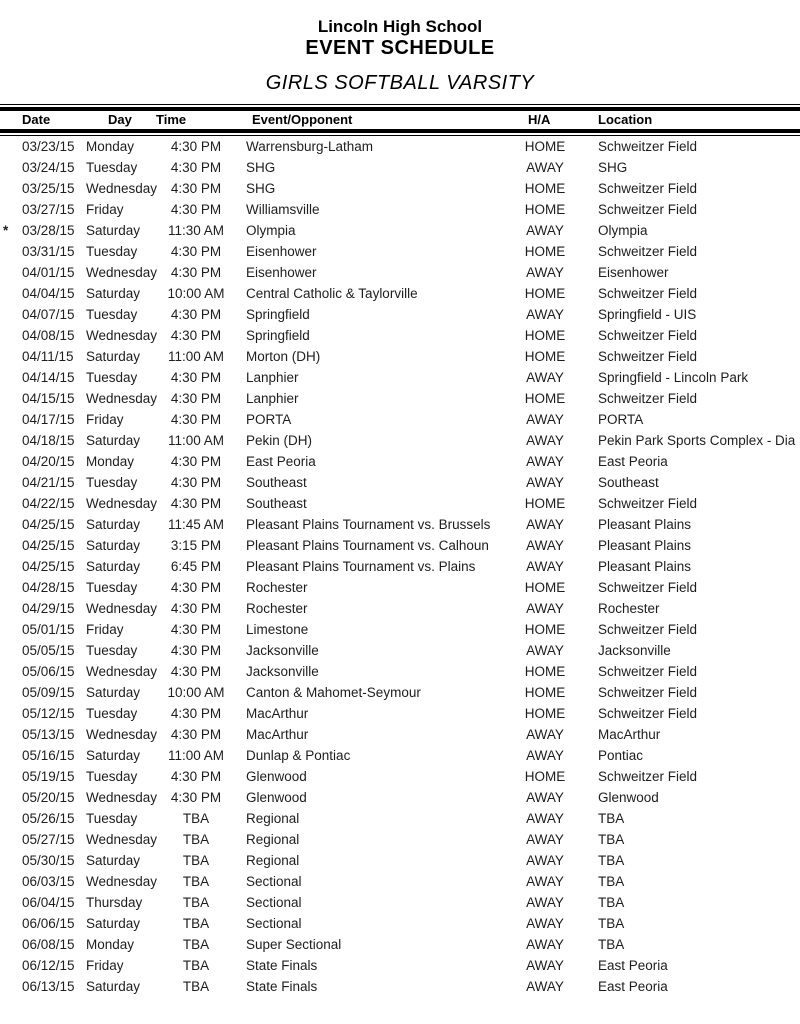 The width and height of the screenshot is (800, 1024). Describe the element at coordinates (310, 146) in the screenshot. I see `cell-event-opponent: Warrensburg-Latham` at that location.